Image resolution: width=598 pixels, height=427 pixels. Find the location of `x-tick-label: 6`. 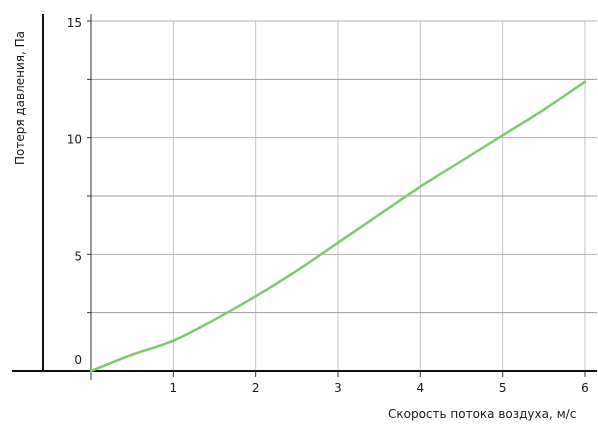

x-tick-label: 6 is located at coordinates (585, 388).